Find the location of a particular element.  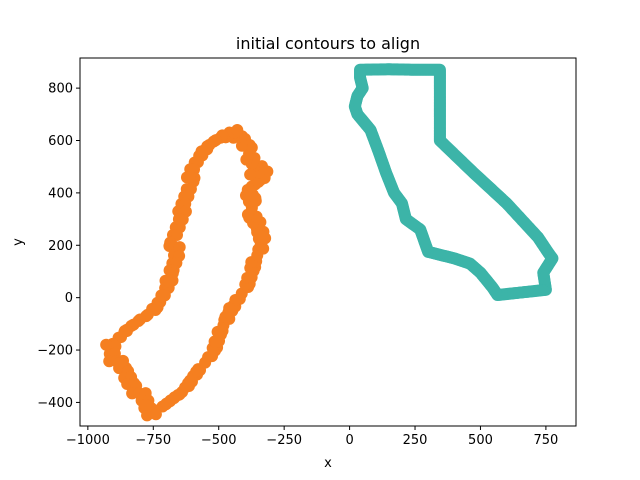

y-tick-label: 600 is located at coordinates (60, 141).